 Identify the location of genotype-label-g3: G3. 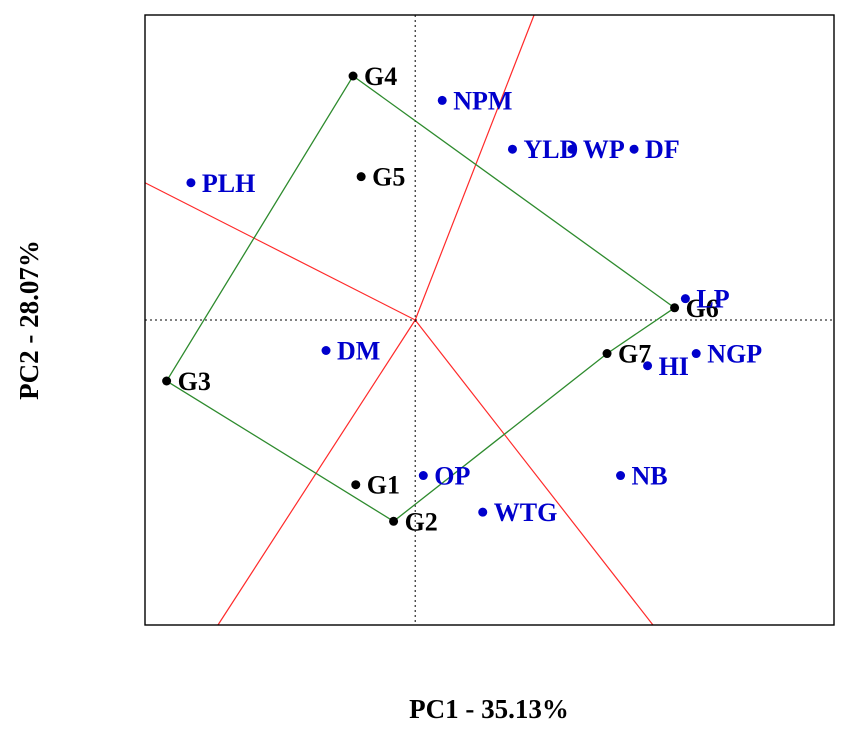
(194, 381).